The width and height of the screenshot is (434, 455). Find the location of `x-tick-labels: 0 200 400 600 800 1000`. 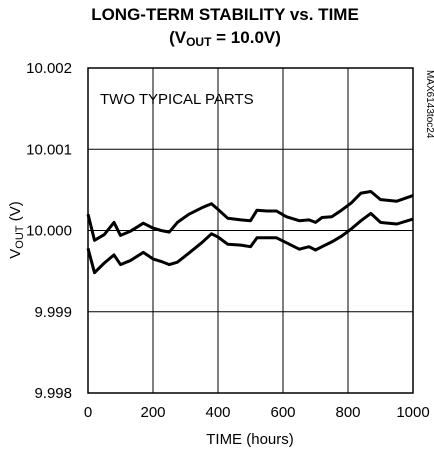

x-tick-labels: 0 200 400 600 800 1000 is located at coordinates (257, 412).